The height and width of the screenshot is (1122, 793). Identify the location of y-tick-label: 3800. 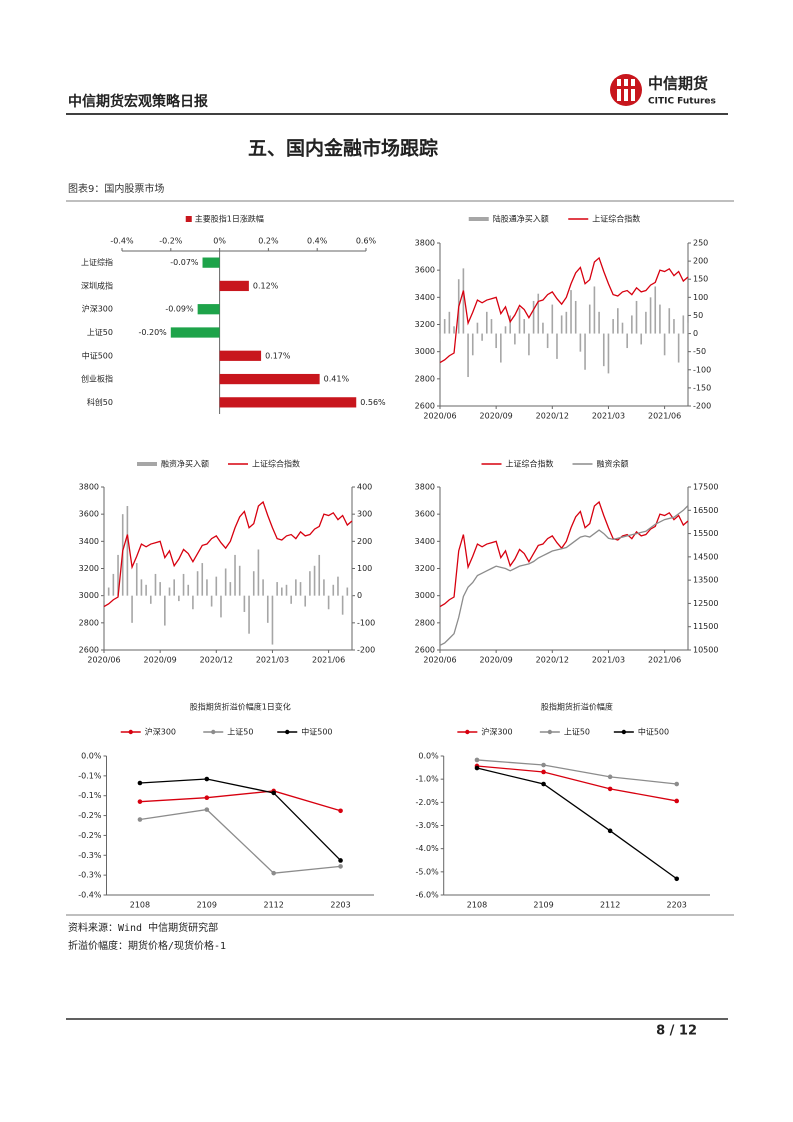
(425, 243).